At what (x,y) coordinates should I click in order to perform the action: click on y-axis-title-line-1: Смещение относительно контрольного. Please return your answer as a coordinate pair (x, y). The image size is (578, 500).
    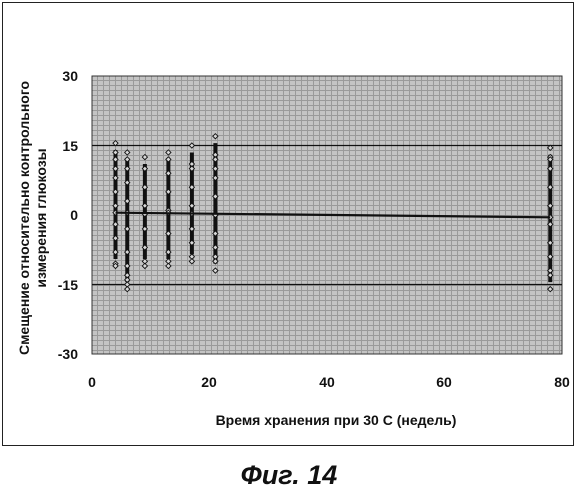
    Looking at the image, I should click on (24, 218).